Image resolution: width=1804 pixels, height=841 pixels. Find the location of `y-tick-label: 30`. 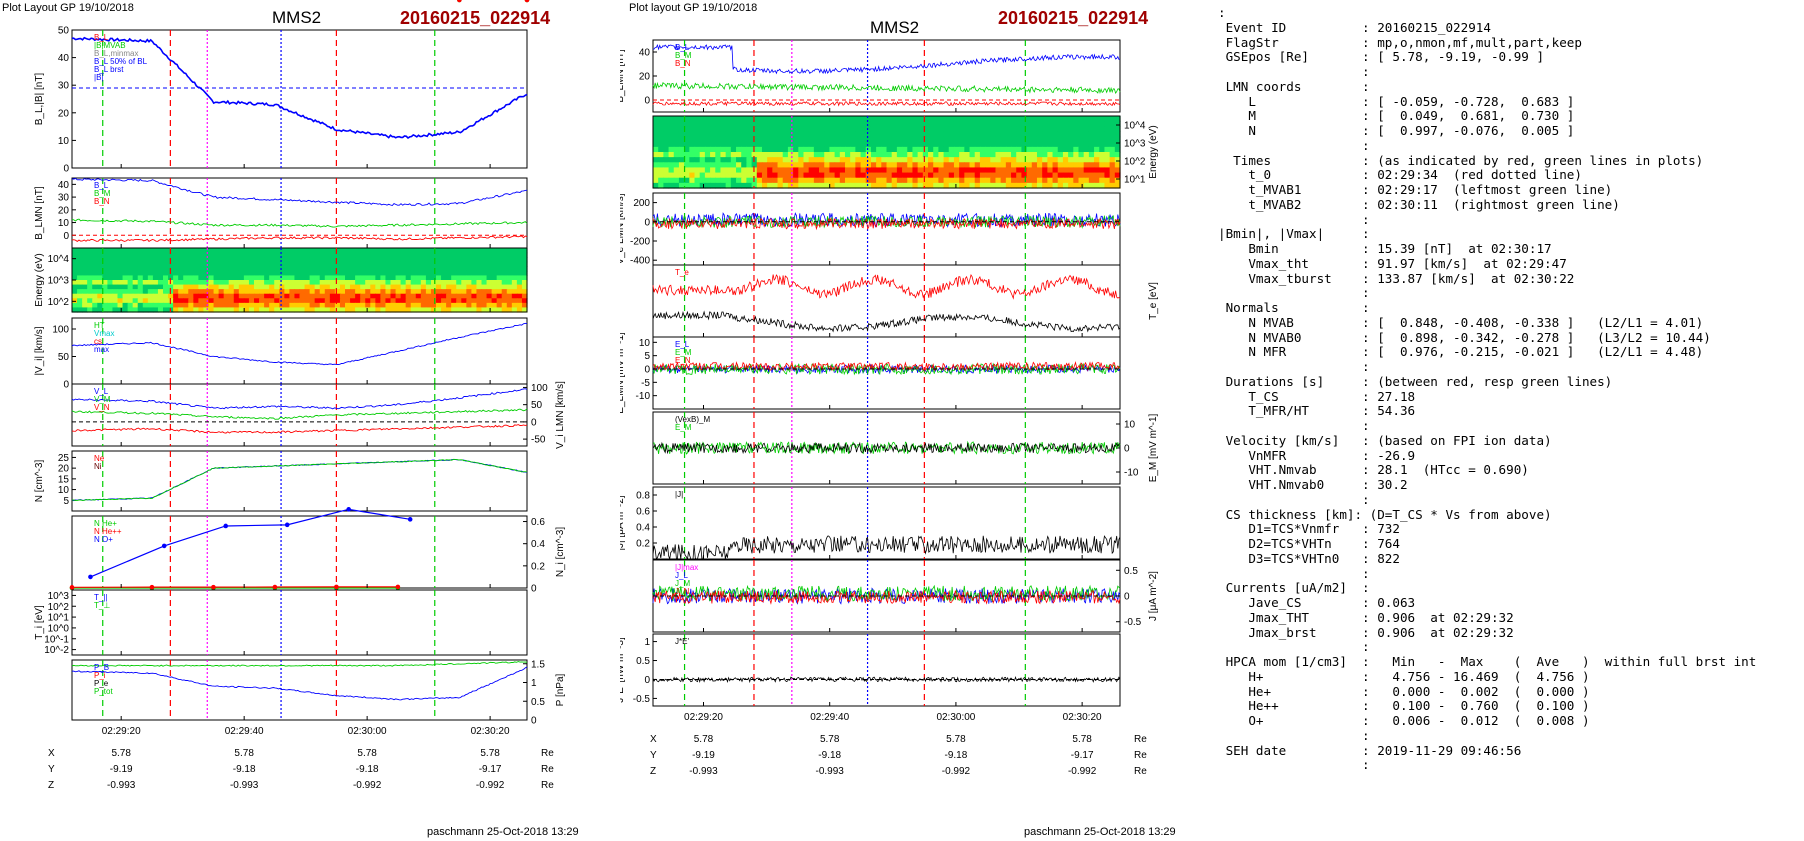

y-tick-label: 30 is located at coordinates (64, 86).